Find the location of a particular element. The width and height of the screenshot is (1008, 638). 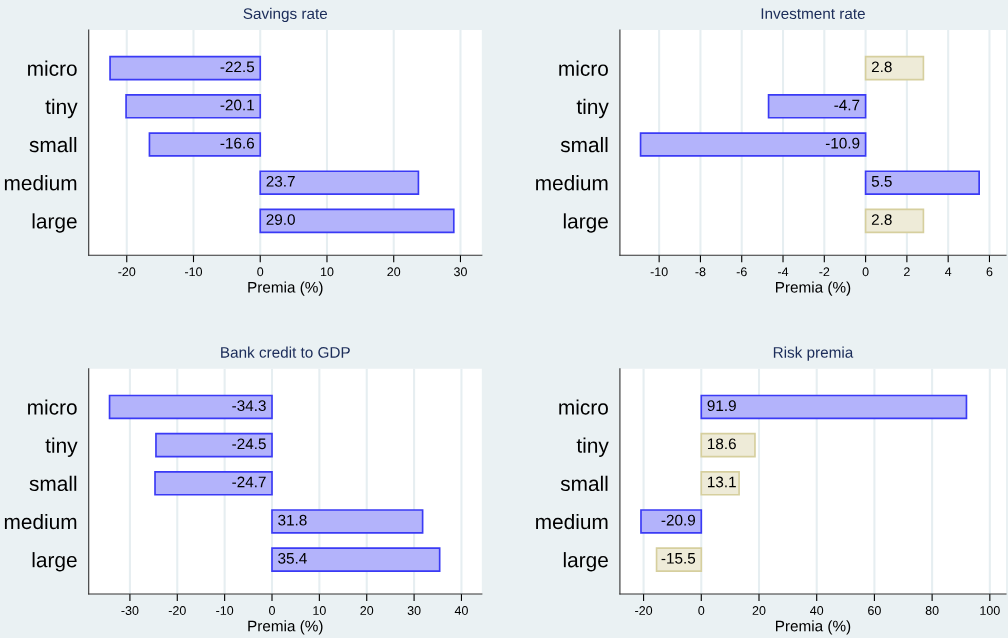

data-label: 23.7 is located at coordinates (280, 181).